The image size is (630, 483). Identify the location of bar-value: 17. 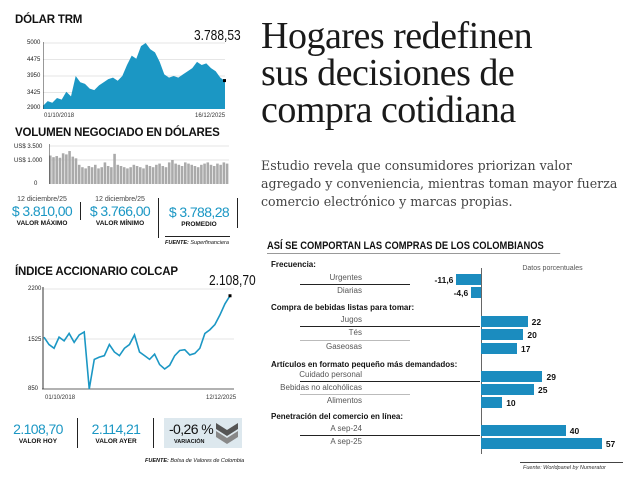
(526, 349).